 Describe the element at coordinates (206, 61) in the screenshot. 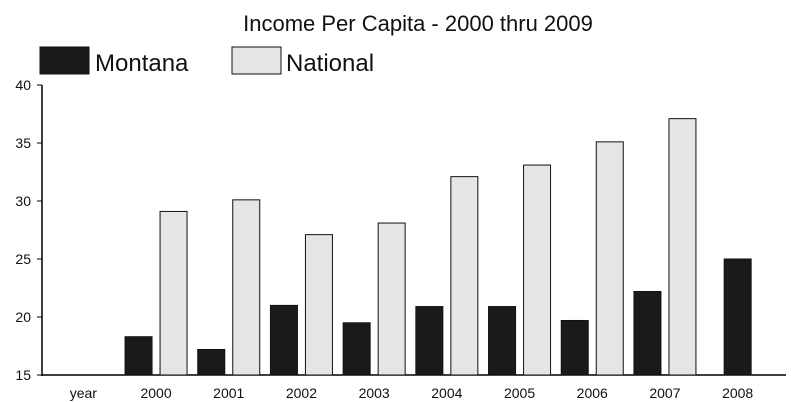

I see `legend: Montana National` at that location.